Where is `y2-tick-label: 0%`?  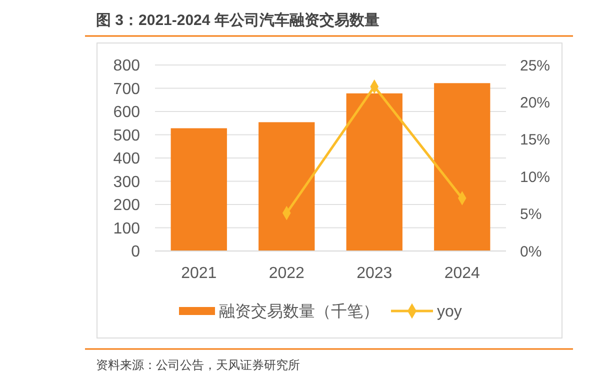
y2-tick-label: 0% is located at coordinates (531, 251).